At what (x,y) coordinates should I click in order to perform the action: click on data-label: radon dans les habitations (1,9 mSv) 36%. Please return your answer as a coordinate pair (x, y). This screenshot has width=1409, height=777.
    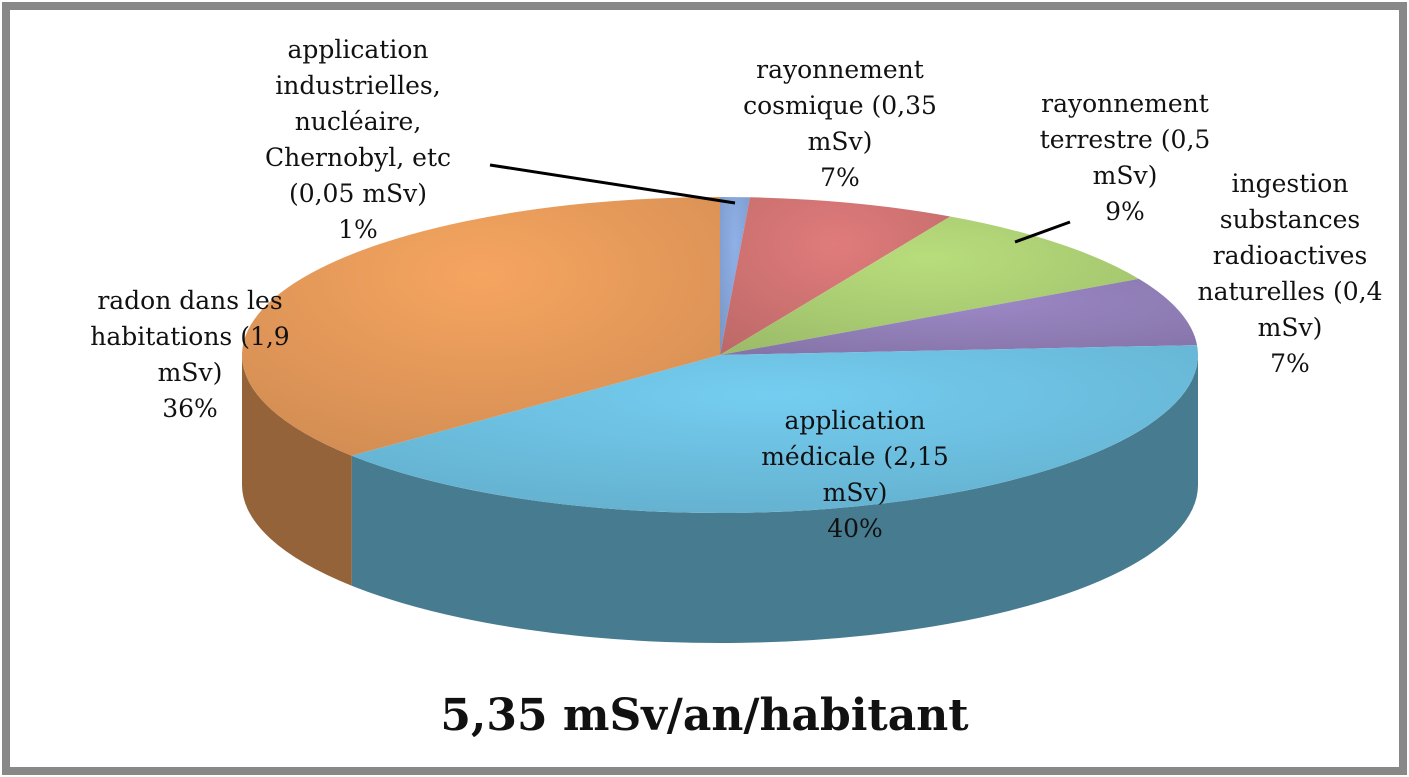
    Looking at the image, I should click on (190, 355).